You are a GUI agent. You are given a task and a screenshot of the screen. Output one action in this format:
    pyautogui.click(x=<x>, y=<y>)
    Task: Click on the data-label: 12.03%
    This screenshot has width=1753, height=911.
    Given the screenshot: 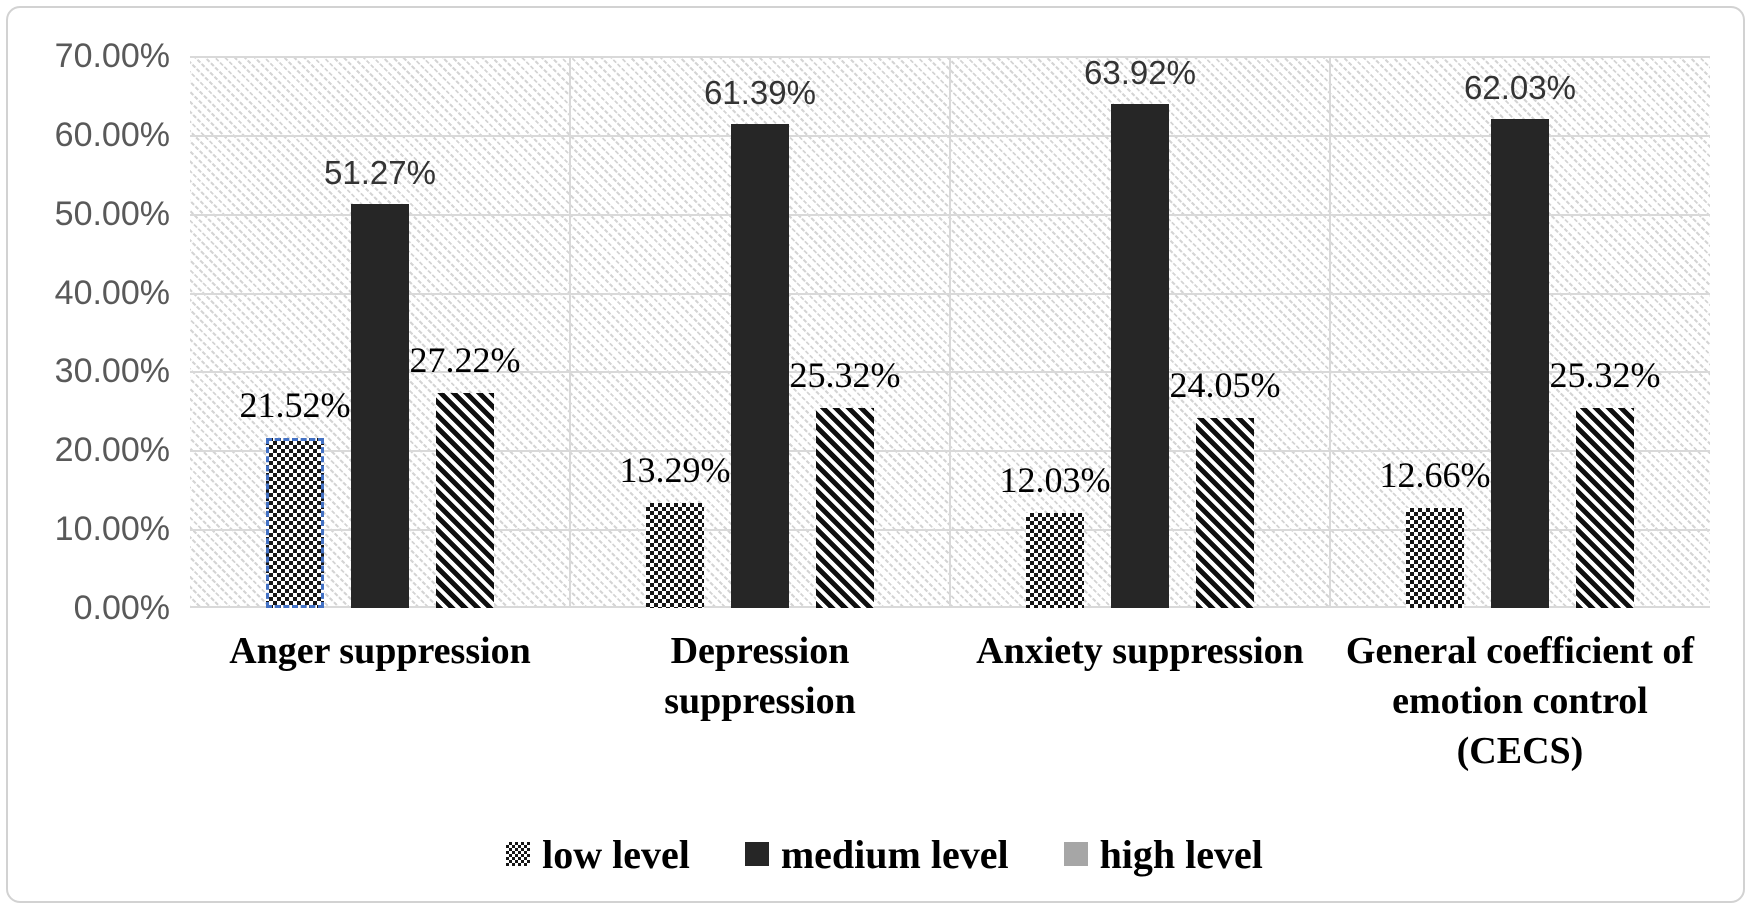 What is the action you would take?
    pyautogui.click(x=1055, y=480)
    